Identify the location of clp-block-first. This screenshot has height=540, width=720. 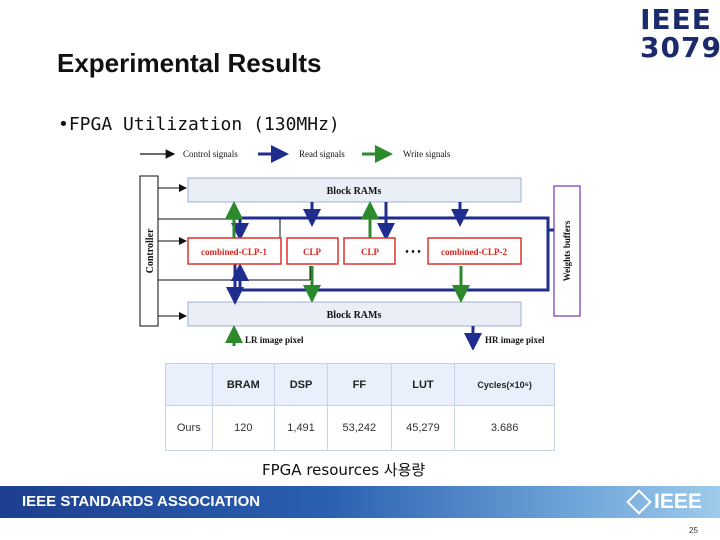
(234, 251).